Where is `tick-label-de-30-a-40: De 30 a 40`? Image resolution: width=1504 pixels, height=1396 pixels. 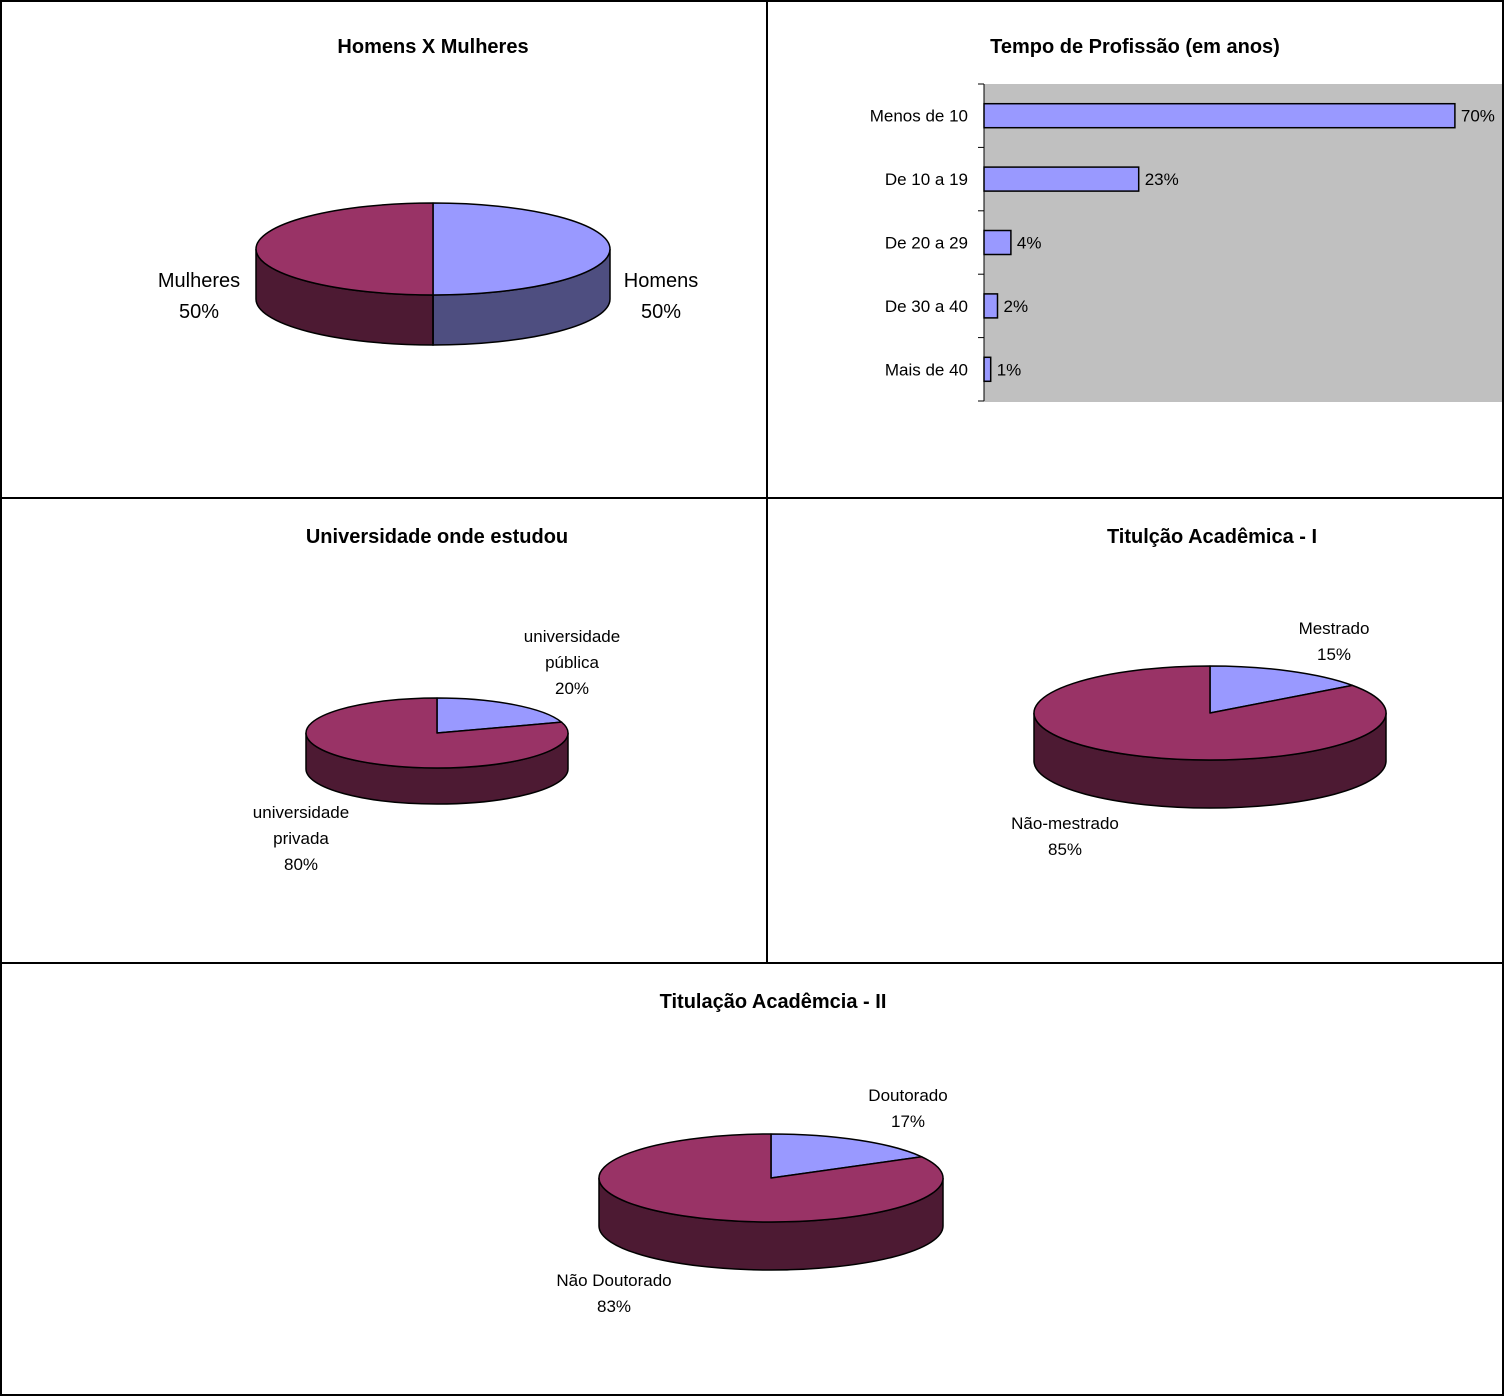 tick-label-de-30-a-40: De 30 a 40 is located at coordinates (926, 306).